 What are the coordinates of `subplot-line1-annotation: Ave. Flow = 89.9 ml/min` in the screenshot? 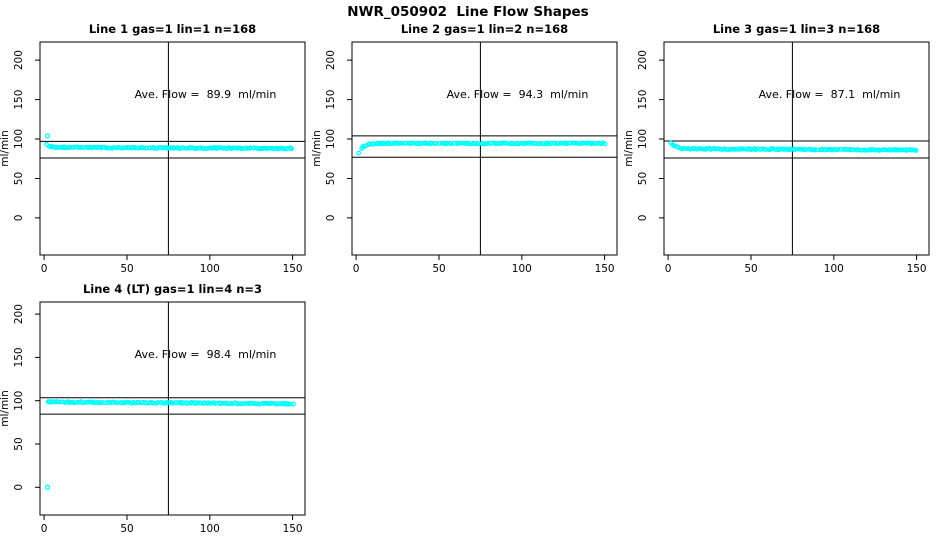 It's located at (205, 94).